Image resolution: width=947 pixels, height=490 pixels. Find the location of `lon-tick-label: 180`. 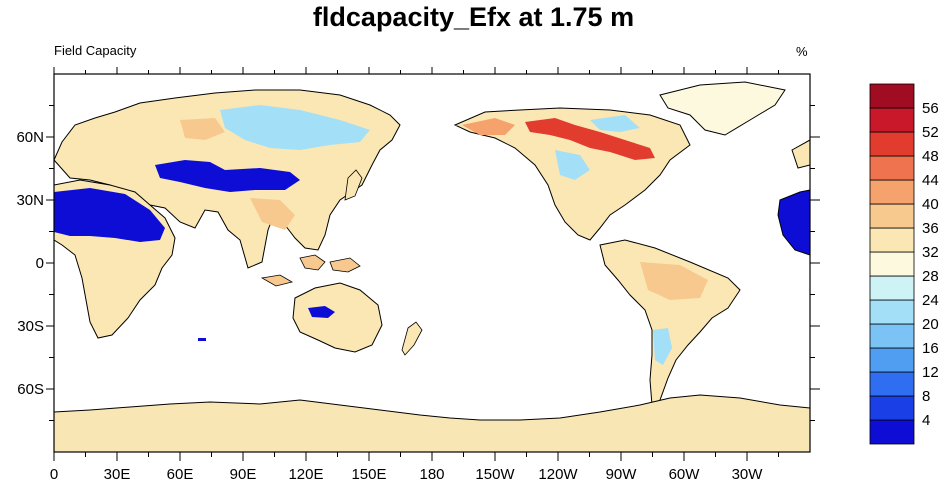

lon-tick-label: 180 is located at coordinates (431, 474).